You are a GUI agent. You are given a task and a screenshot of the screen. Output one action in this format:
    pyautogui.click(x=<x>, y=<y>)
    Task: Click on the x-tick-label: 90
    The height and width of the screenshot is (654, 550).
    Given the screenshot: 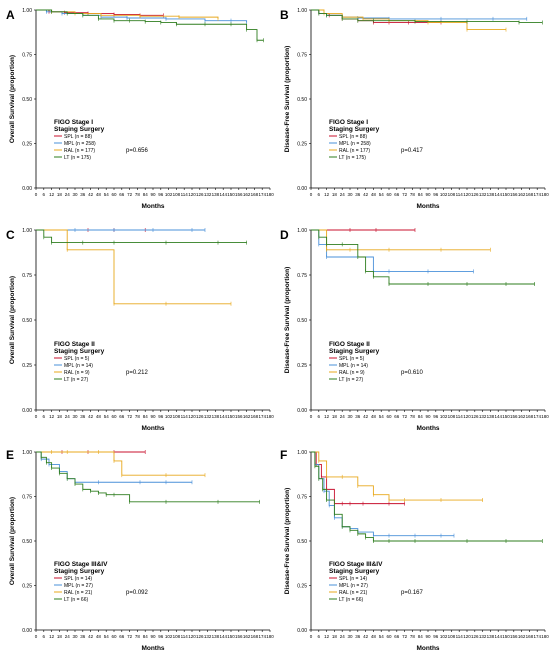 What is the action you would take?
    pyautogui.click(x=428, y=194)
    